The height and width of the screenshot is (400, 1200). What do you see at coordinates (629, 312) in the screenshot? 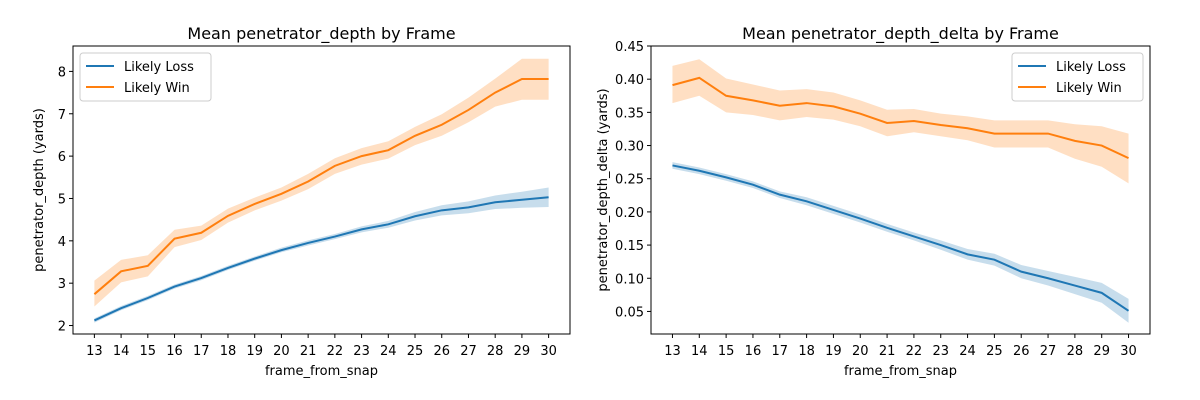
I see `y-tick-label: 0.05` at bounding box center [629, 312].